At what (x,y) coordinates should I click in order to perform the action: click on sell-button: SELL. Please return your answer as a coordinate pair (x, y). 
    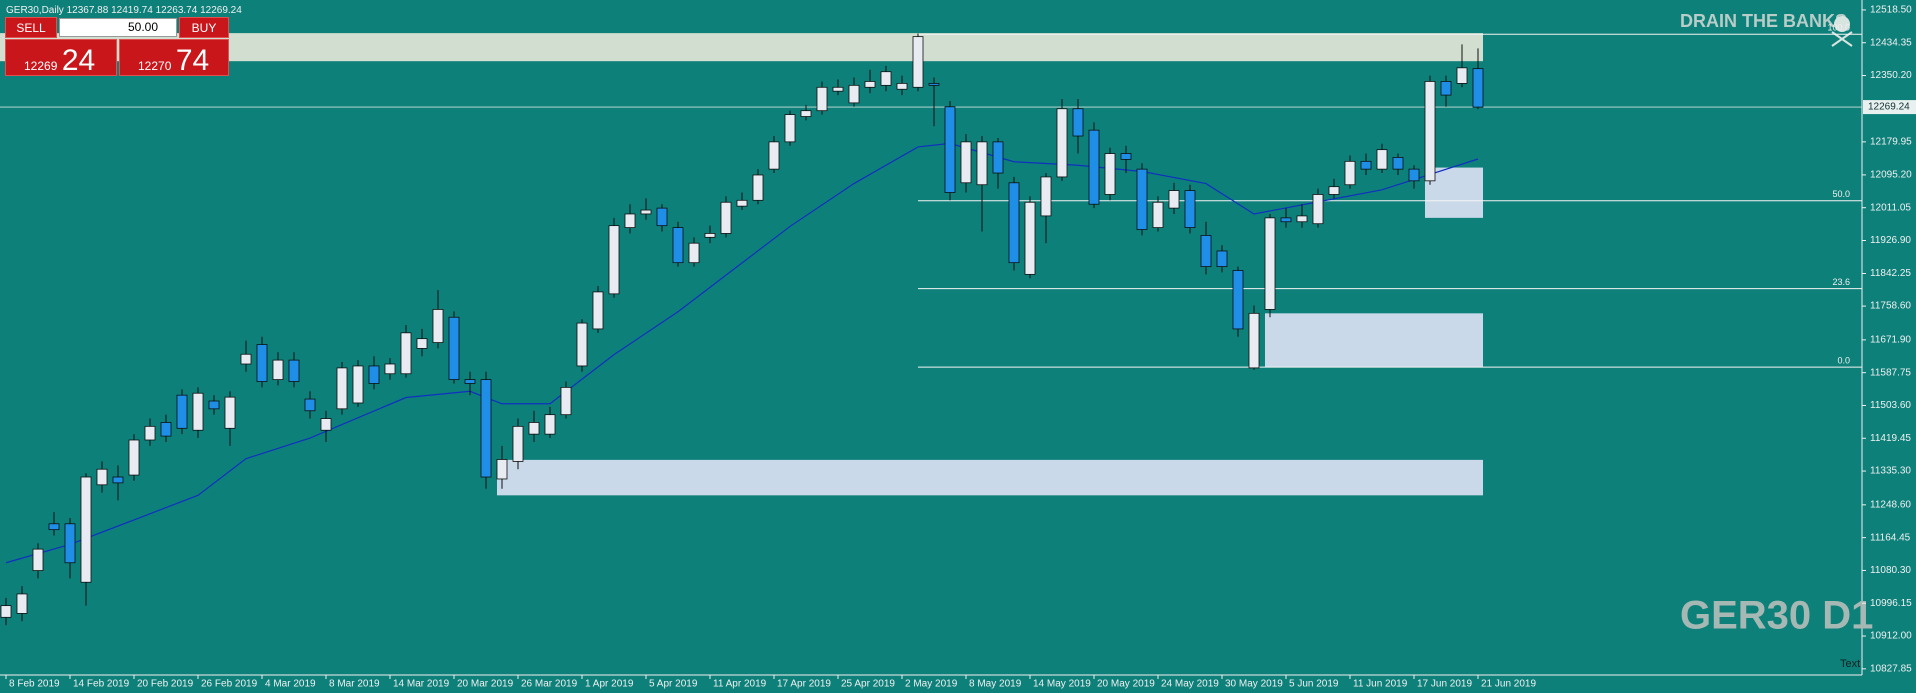
    Looking at the image, I should click on (31, 27).